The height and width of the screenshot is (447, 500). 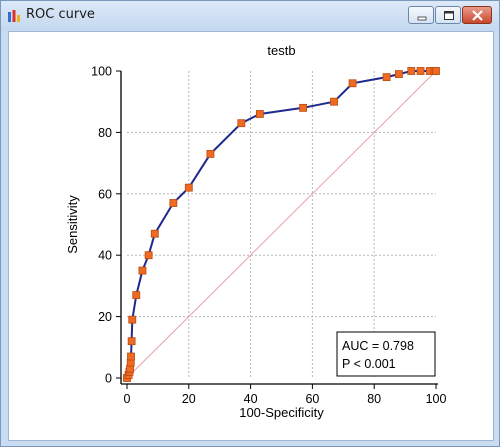 I want to click on y-axis-label: Sensitivity, so click(x=72, y=224).